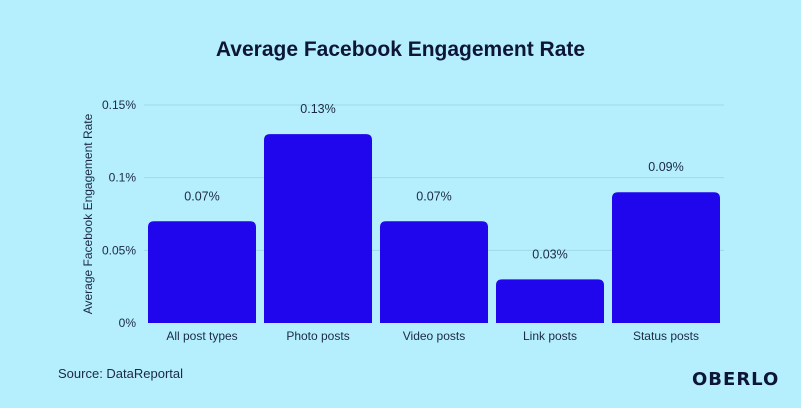 The width and height of the screenshot is (801, 408). I want to click on source-note: Source: DataReportal, so click(121, 373).